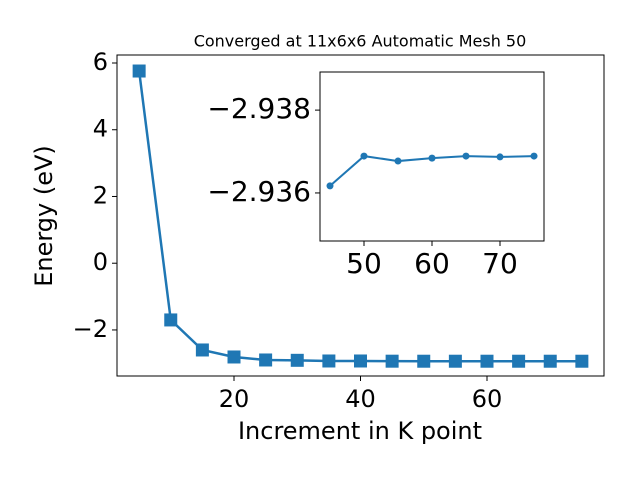 This screenshot has height=480, width=640. Describe the element at coordinates (360, 41) in the screenshot. I see `chart-title: Converged at 11x6x6 Automatic Mesh 50` at that location.